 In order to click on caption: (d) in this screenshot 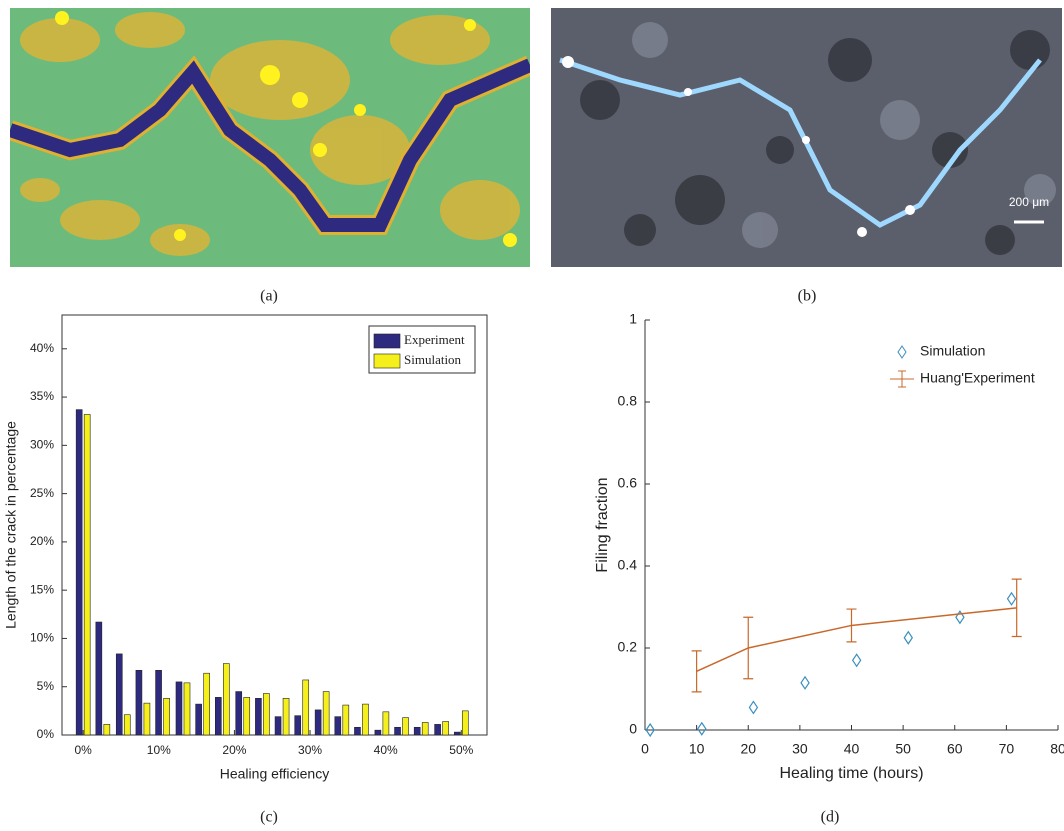, I will do `click(830, 817)`.